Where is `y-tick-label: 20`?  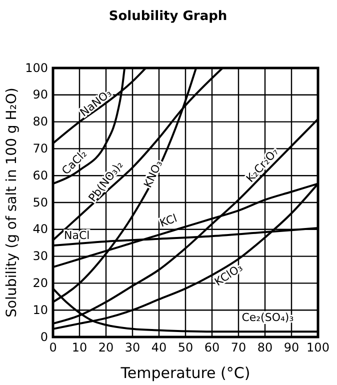 y-tick-label: 20 is located at coordinates (40, 283).